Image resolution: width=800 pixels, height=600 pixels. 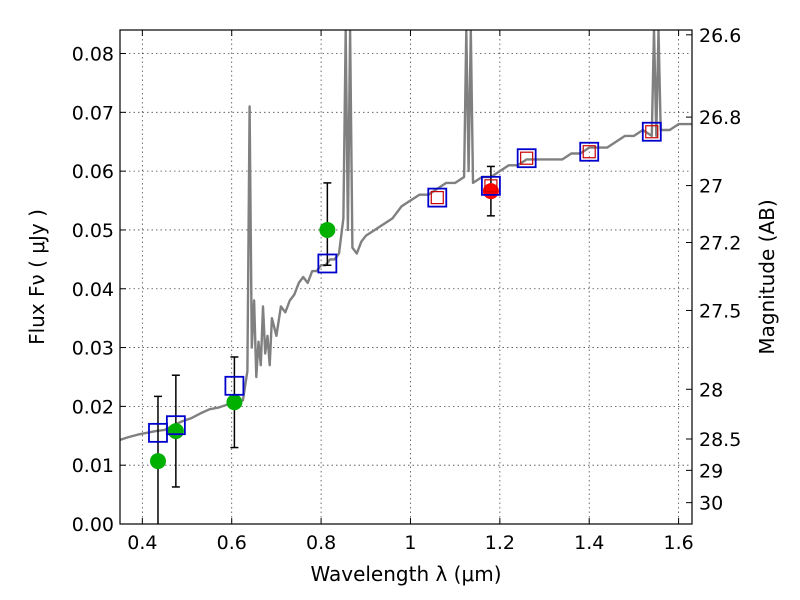 I want to click on y-tick-label: 0.07, so click(x=93, y=113).